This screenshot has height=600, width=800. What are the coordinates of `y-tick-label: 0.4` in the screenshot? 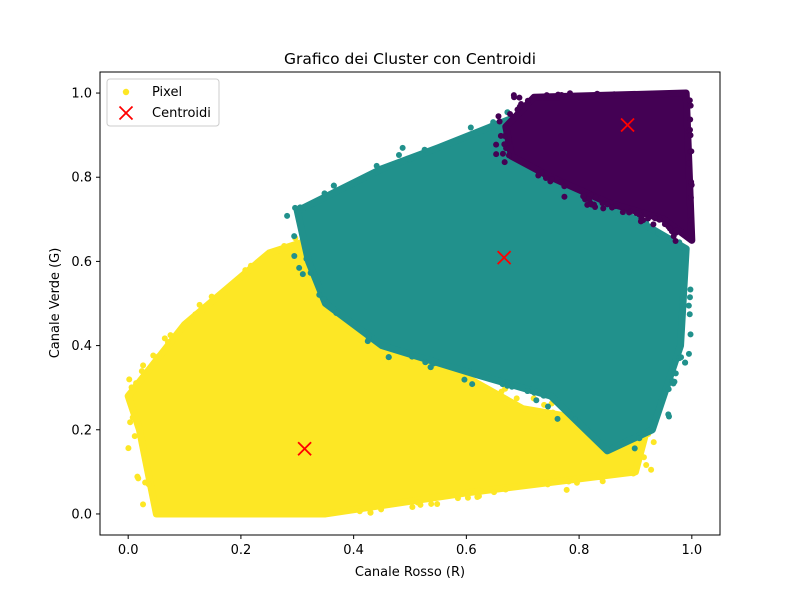 It's located at (81, 346).